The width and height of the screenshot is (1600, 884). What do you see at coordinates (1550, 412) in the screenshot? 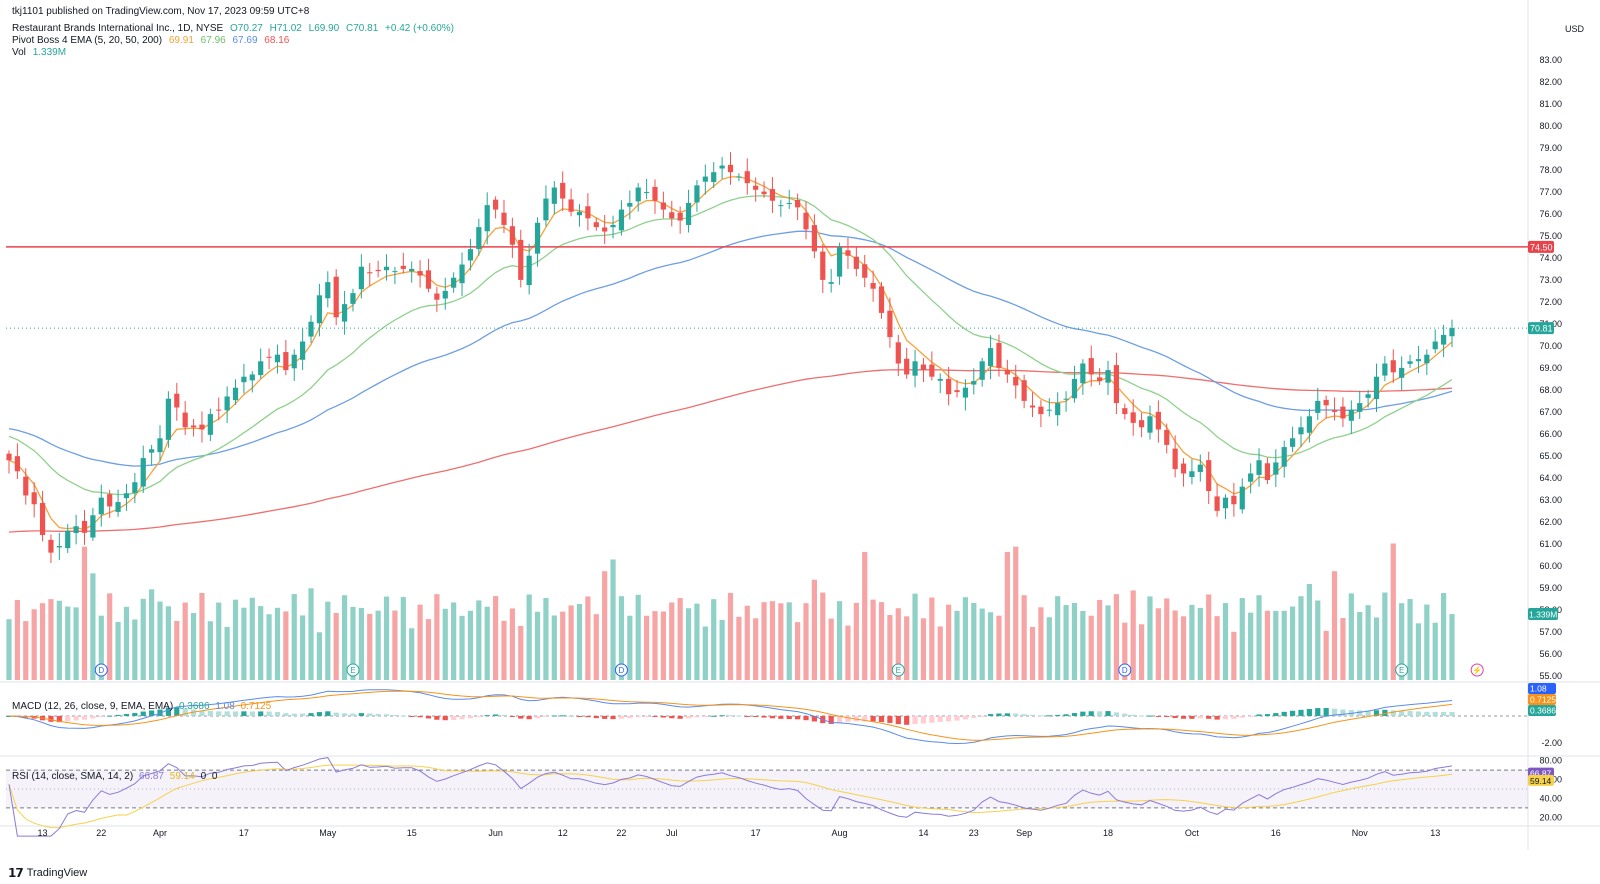
I see `price-tick-label: 67.00` at bounding box center [1550, 412].